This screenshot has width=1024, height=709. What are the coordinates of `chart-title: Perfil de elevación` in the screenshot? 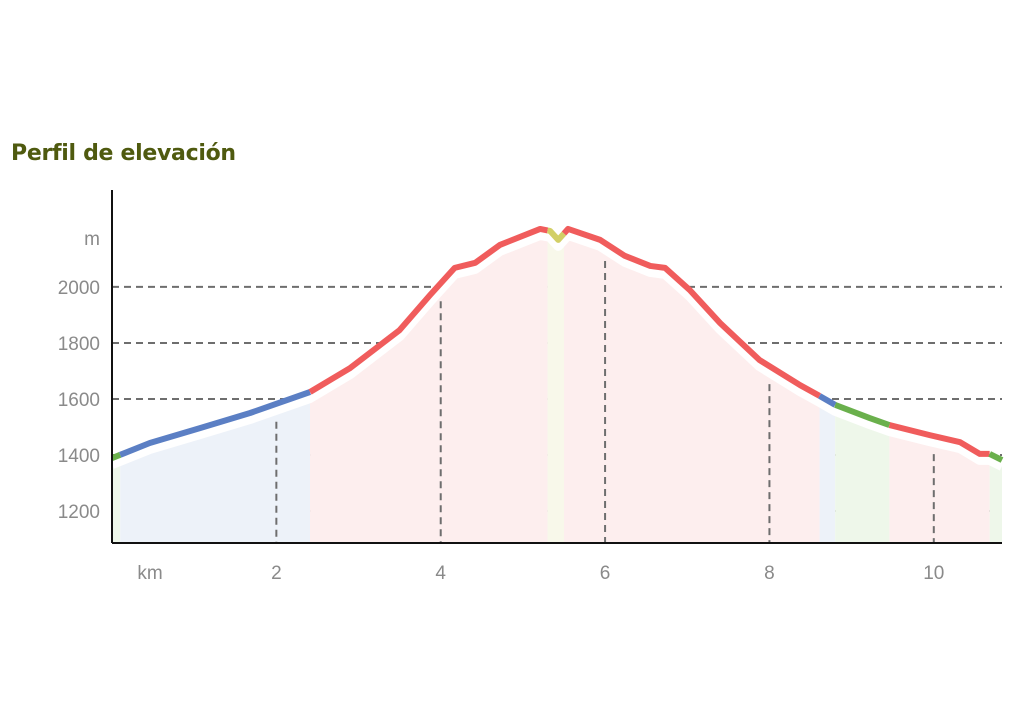 It's located at (123, 153).